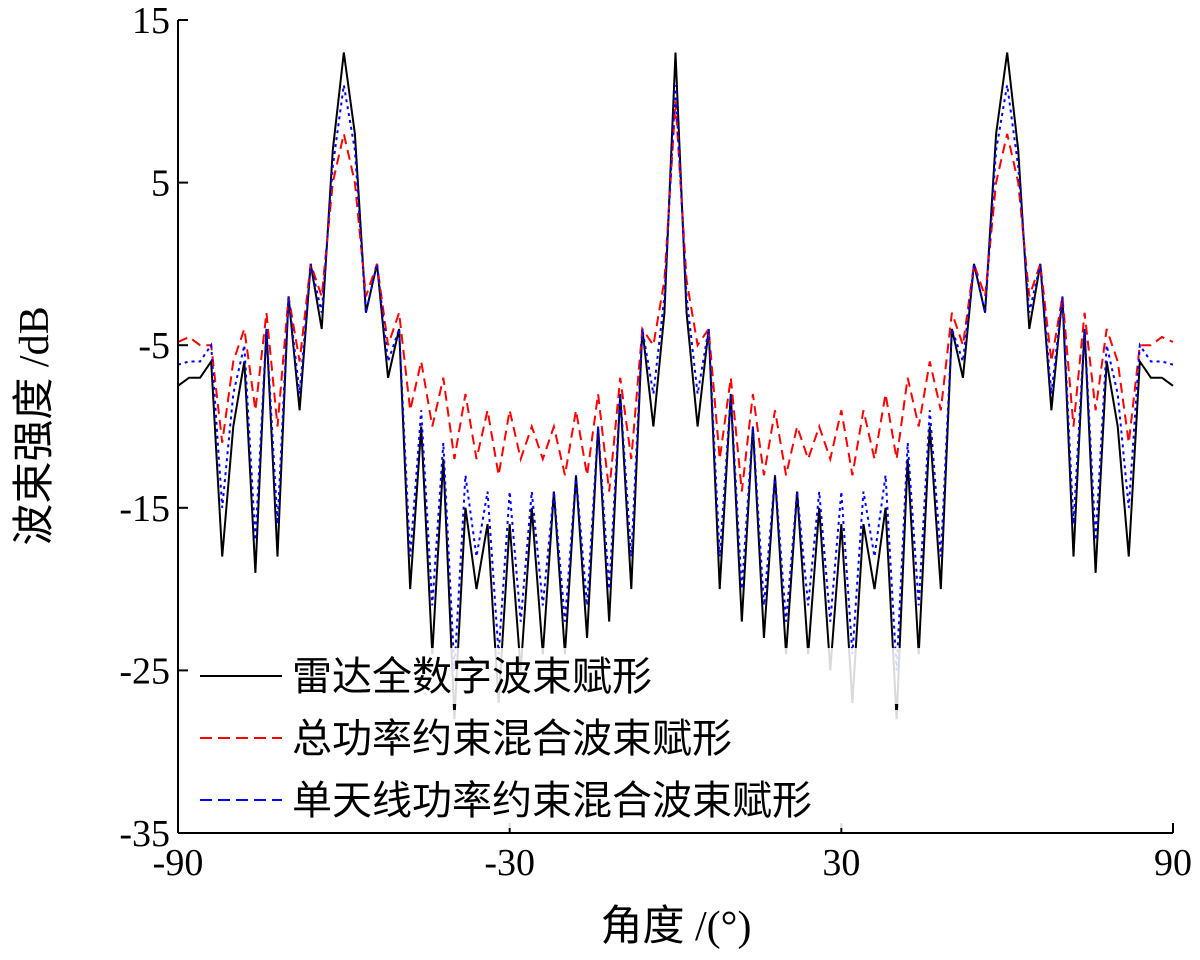 The width and height of the screenshot is (1200, 960). What do you see at coordinates (552, 801) in the screenshot?
I see `legend-label: 单天线功率约束混合波束赋形` at bounding box center [552, 801].